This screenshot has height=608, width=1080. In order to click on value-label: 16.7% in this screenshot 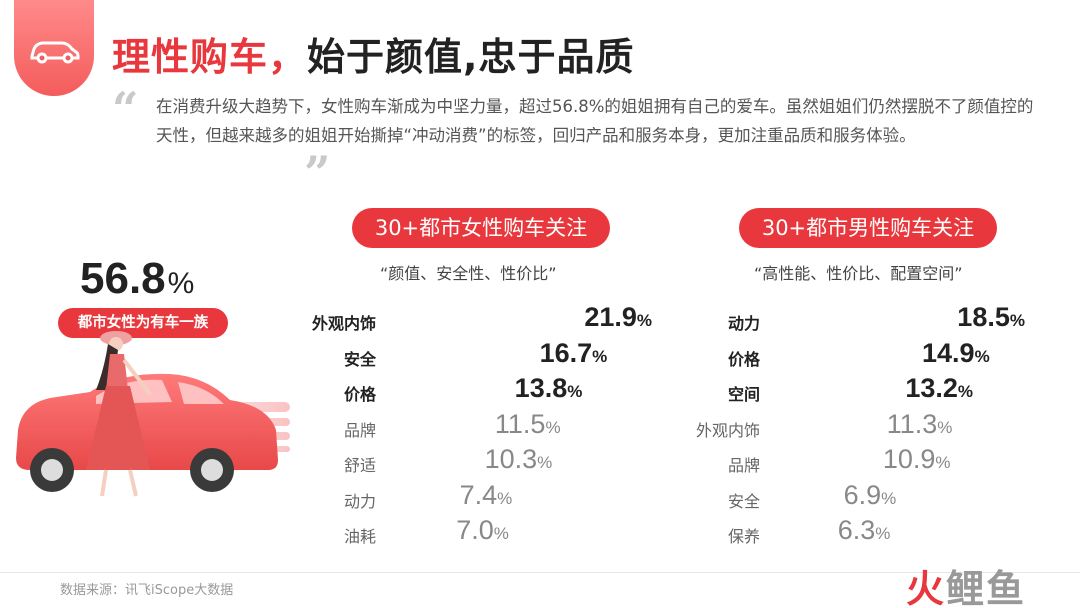, I will do `click(573, 355)`.